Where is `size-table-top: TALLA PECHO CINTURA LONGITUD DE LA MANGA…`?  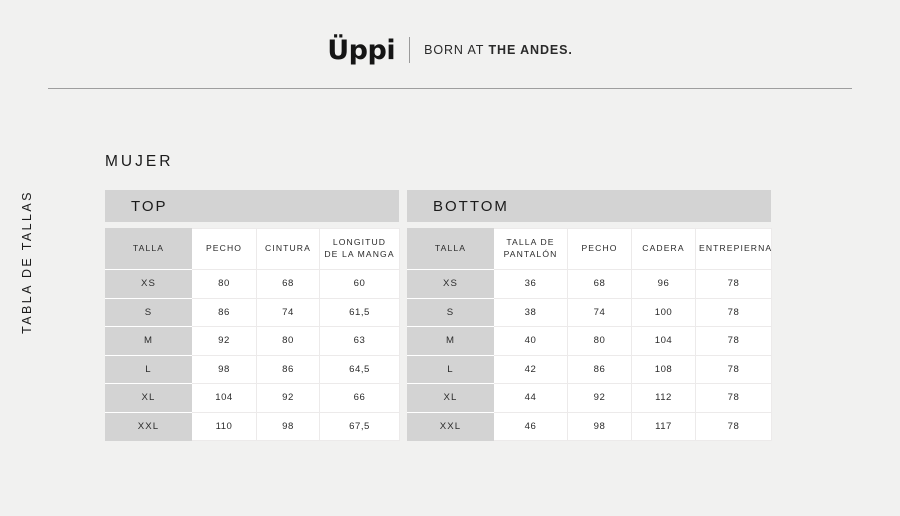
size-table-top: TALLA PECHO CINTURA LONGITUD DE LA MANGA… is located at coordinates (252, 334).